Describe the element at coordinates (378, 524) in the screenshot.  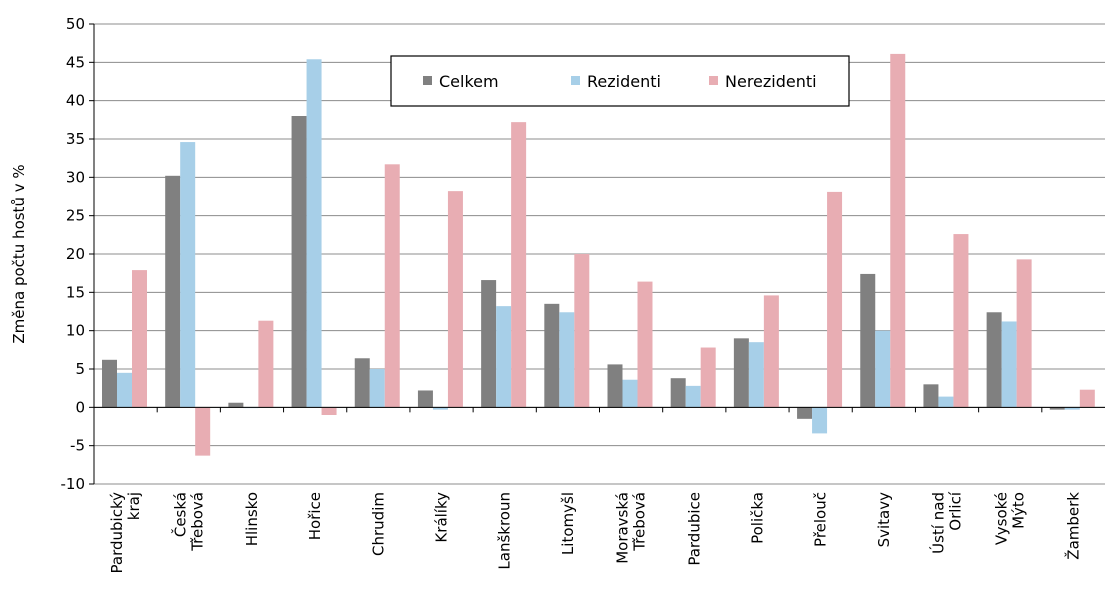
I see `category-label: Chrudim` at that location.